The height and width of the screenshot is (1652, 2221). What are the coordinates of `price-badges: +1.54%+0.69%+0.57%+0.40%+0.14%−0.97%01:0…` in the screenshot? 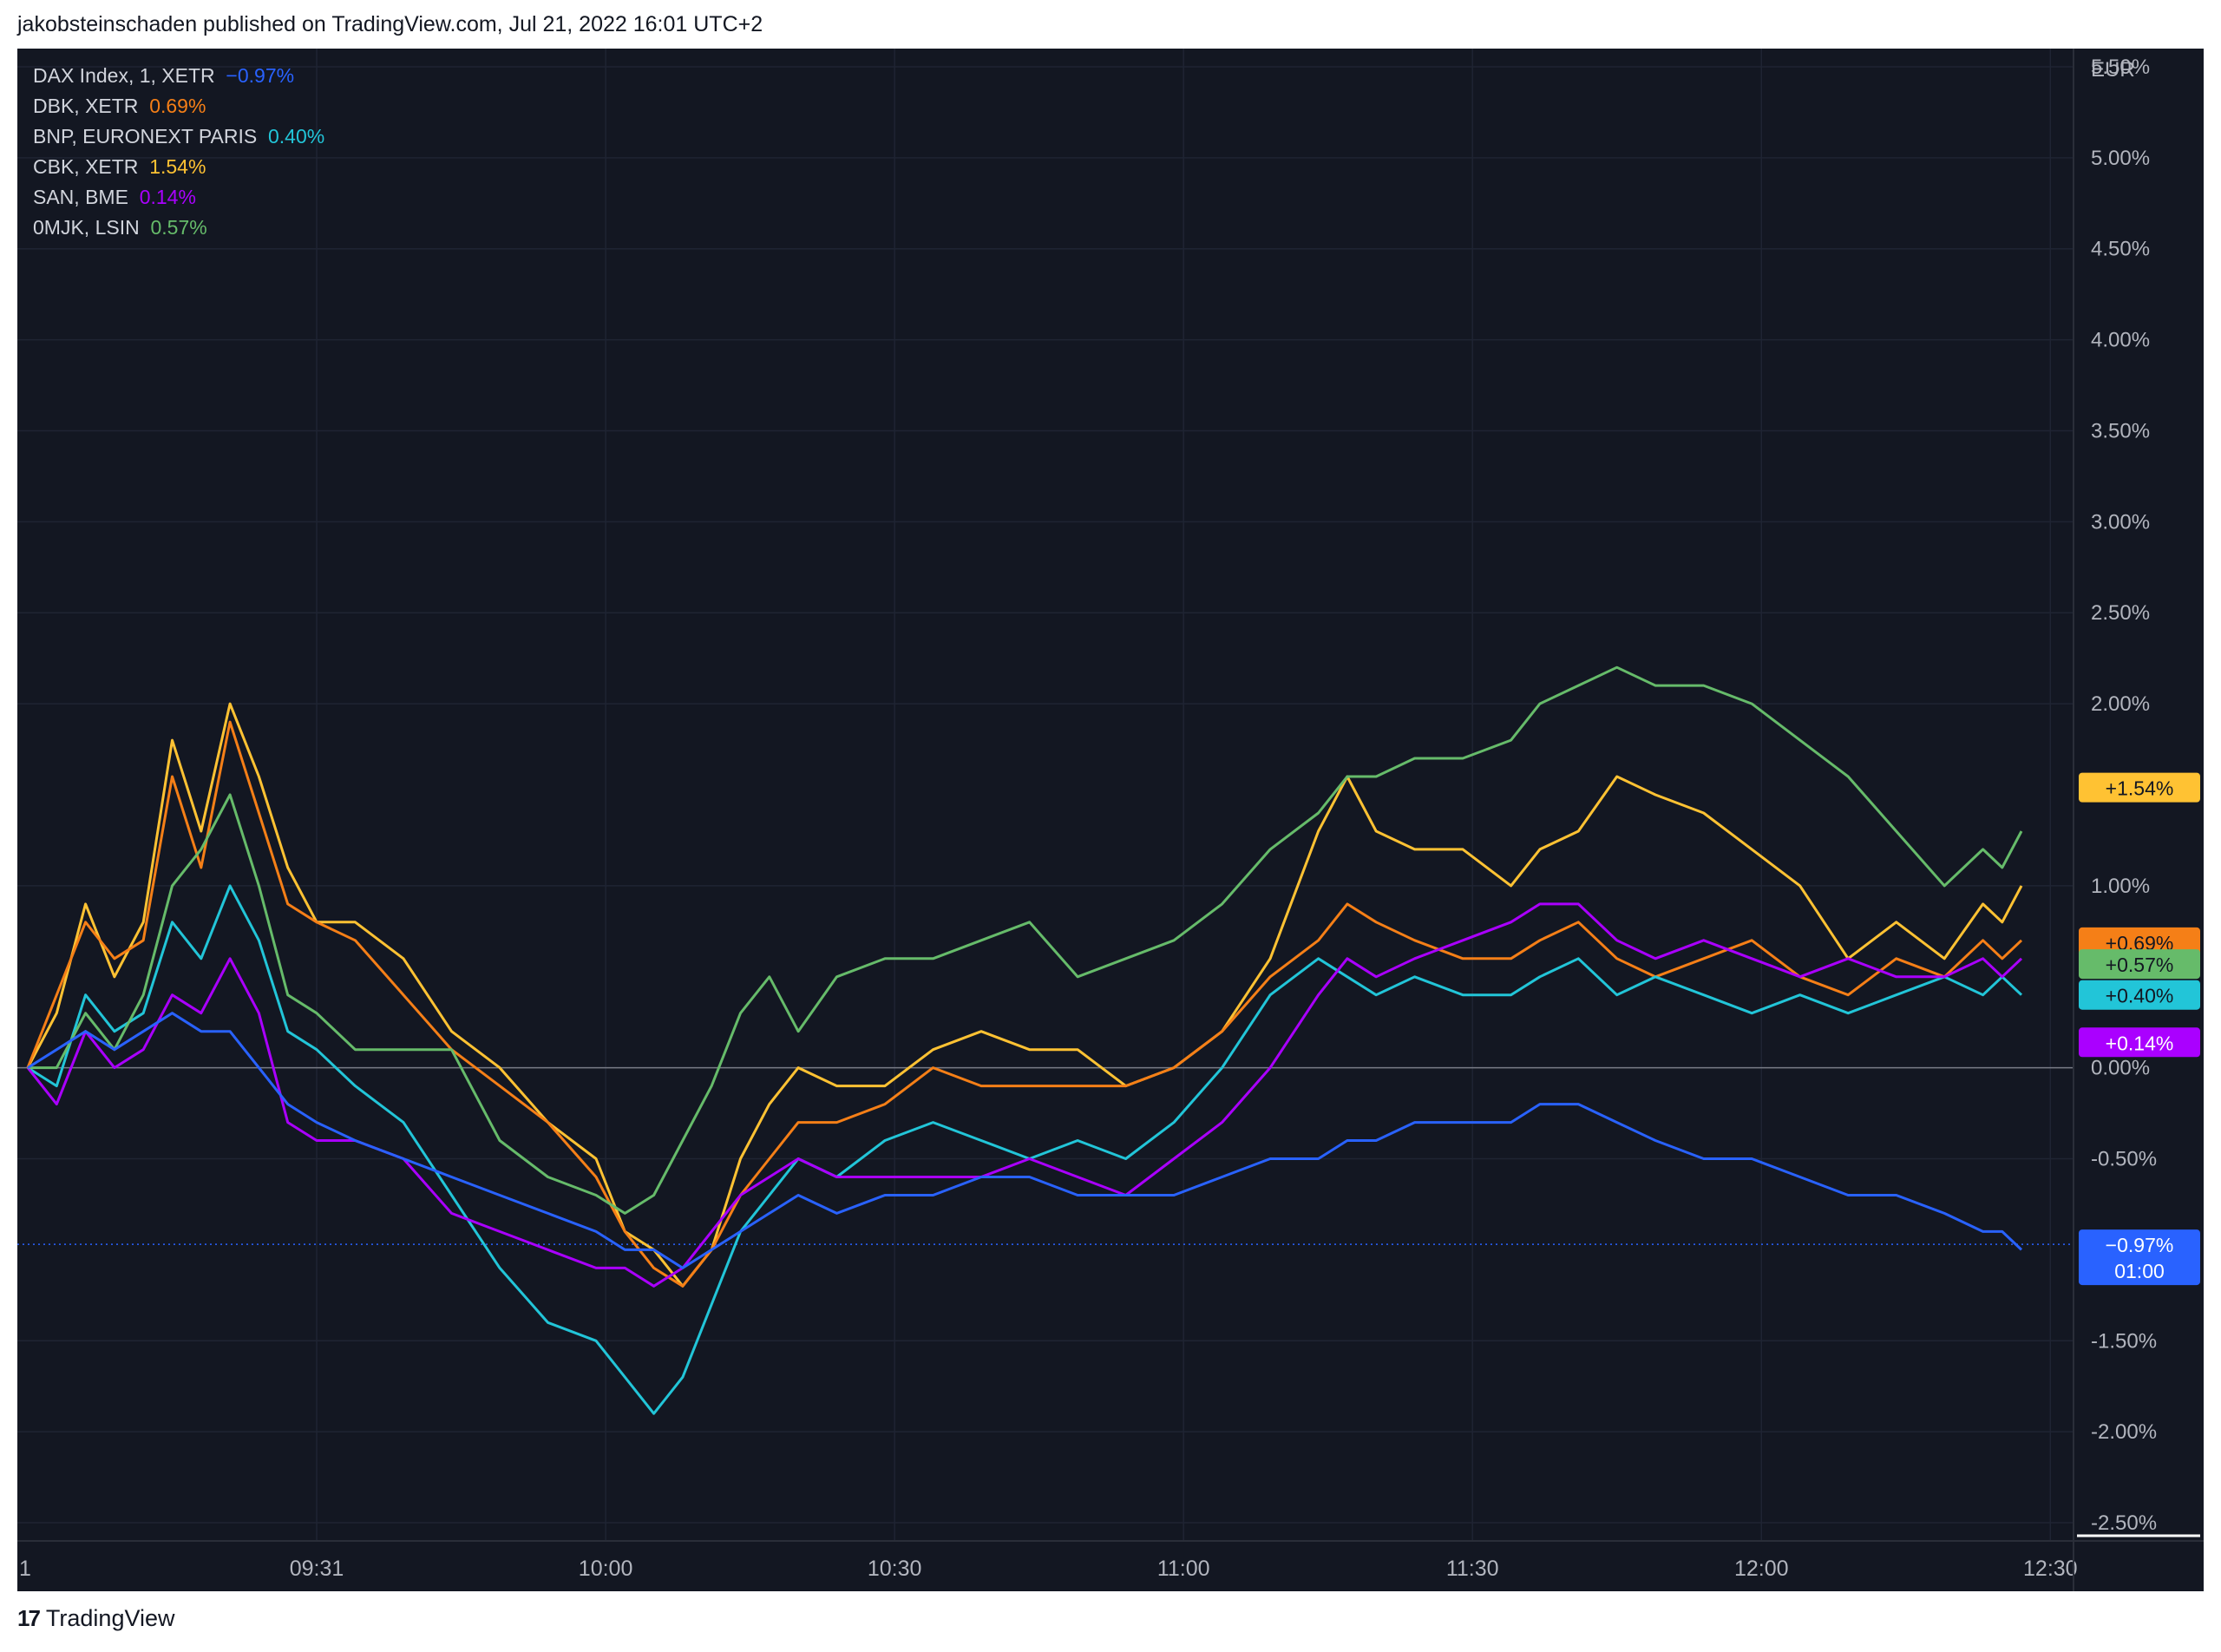 It's located at (2139, 1029).